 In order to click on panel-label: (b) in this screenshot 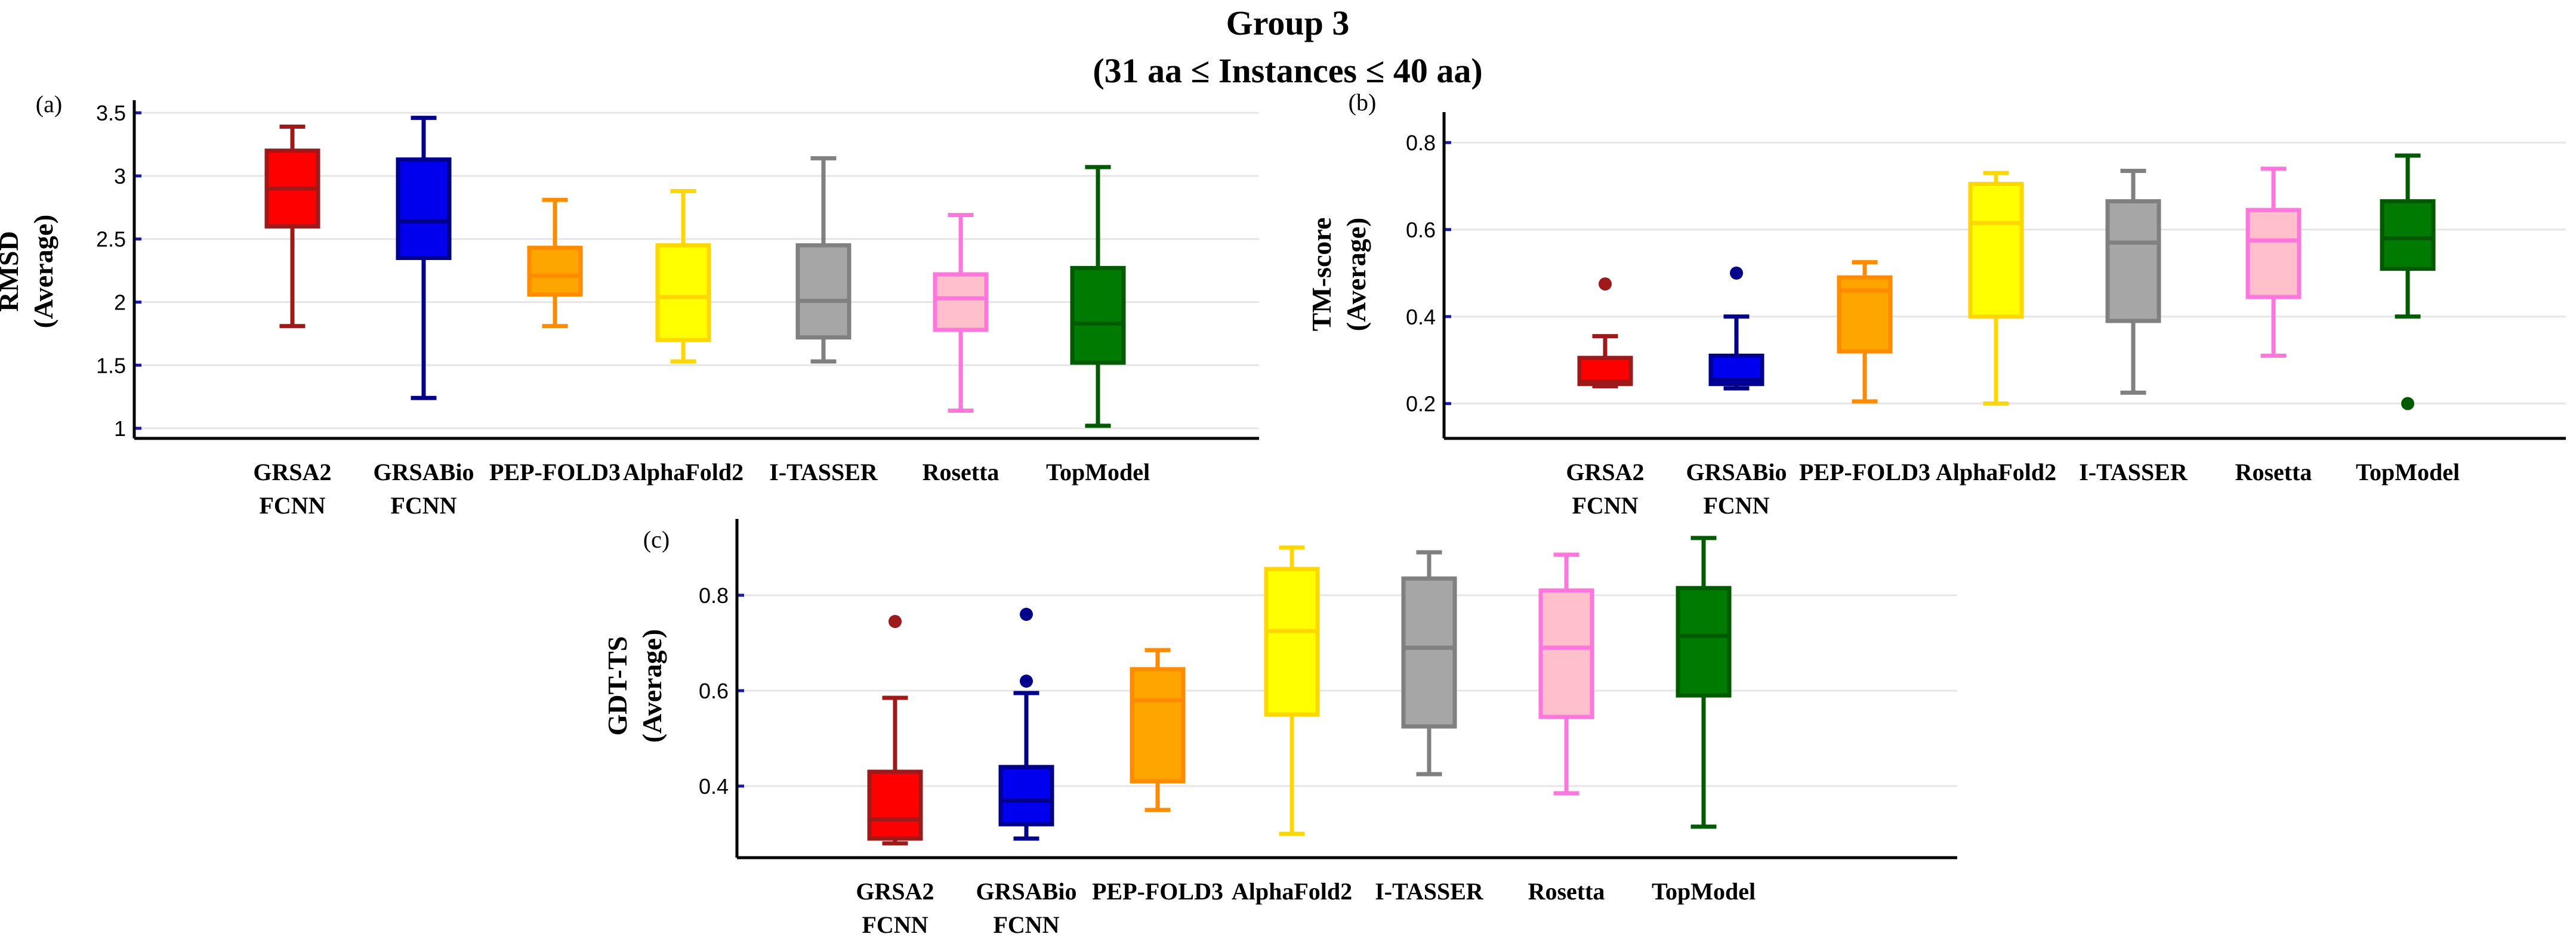, I will do `click(1363, 102)`.